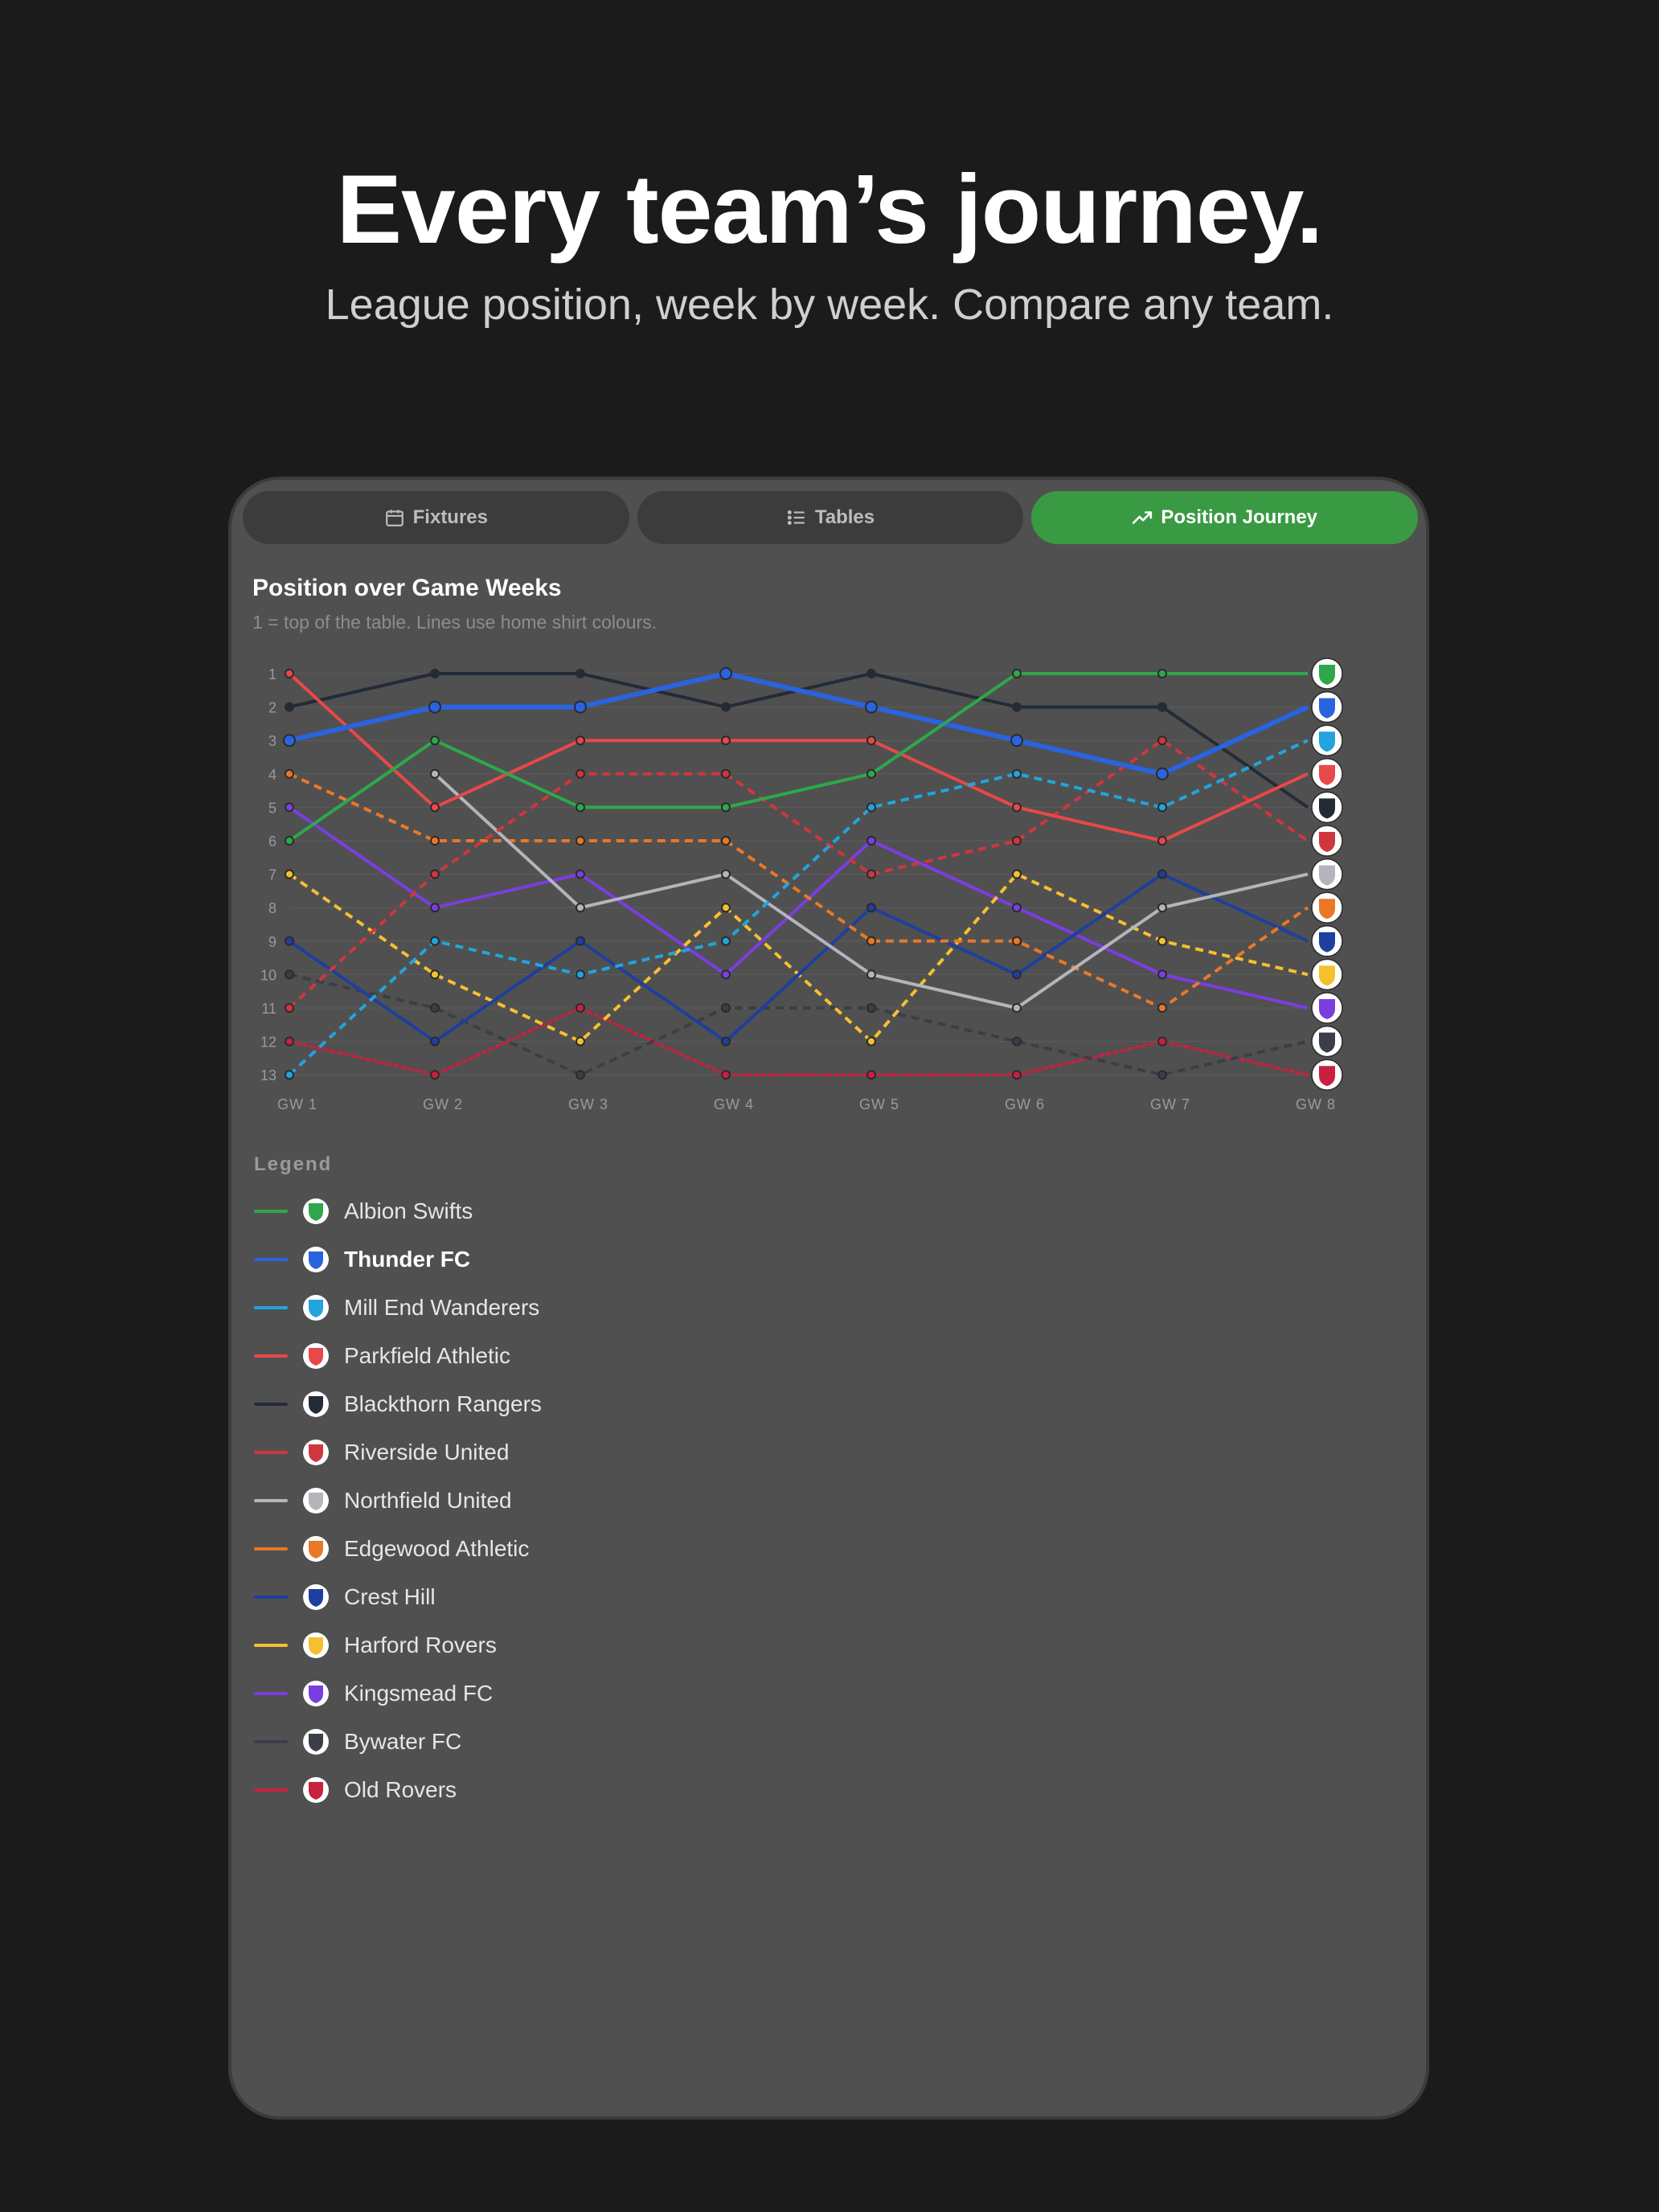 The width and height of the screenshot is (1659, 2212). I want to click on series-line-riverside-united, so click(798, 874).